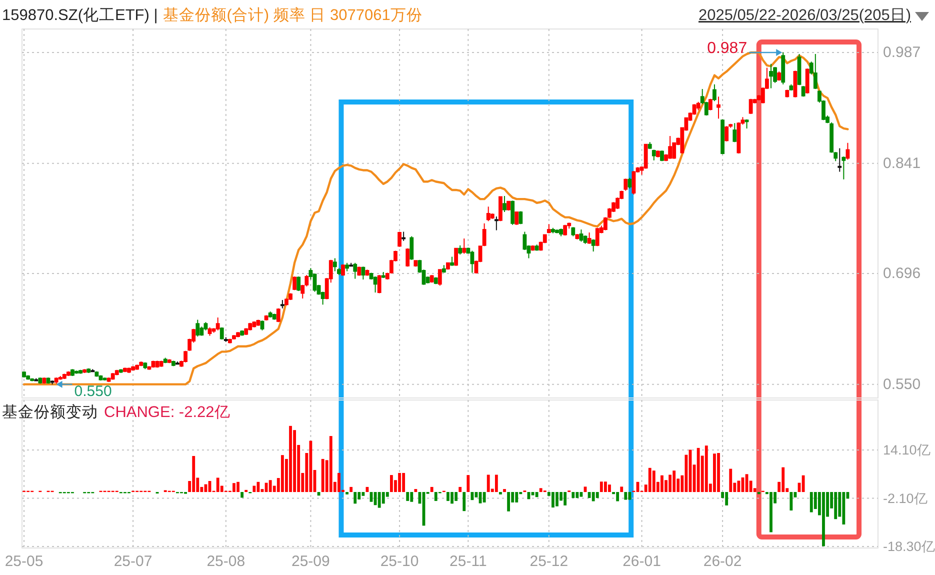  I want to click on y-tick-label: 0.550, so click(902, 384).